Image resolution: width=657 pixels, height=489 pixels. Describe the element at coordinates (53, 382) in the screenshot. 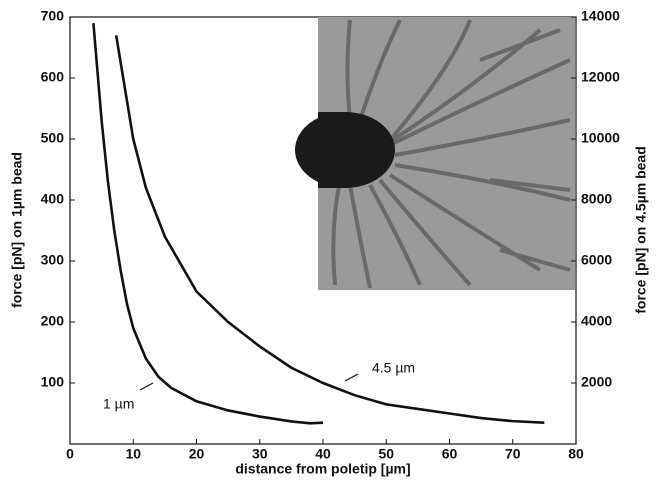

I see `y-tick-label: 100` at that location.